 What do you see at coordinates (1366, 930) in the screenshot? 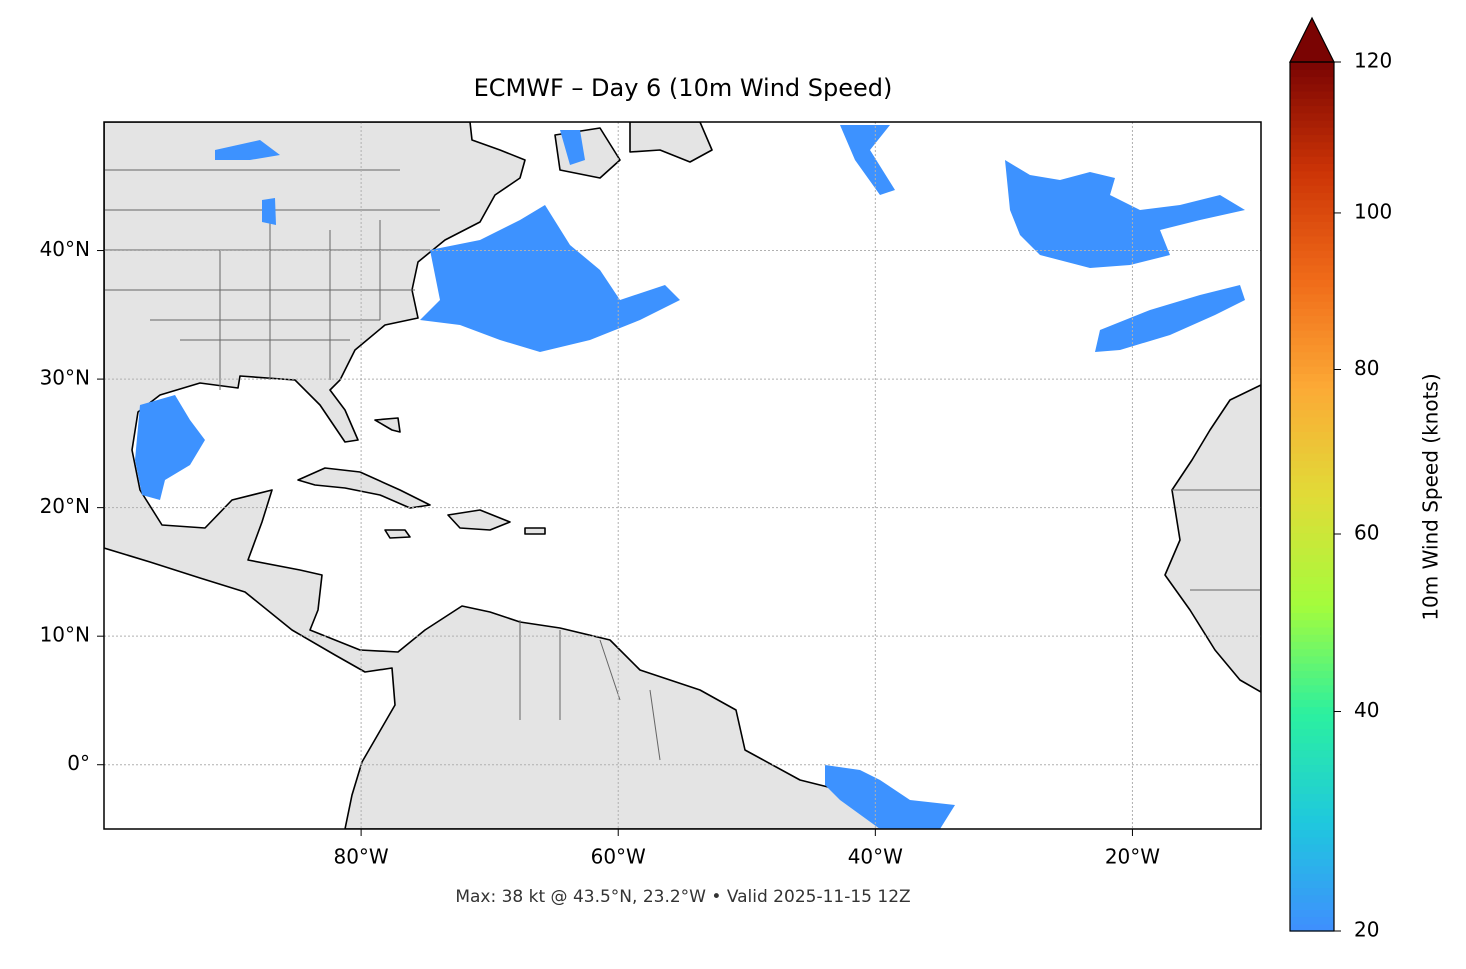
I see `colorbar-tick-label: 20` at bounding box center [1366, 930].